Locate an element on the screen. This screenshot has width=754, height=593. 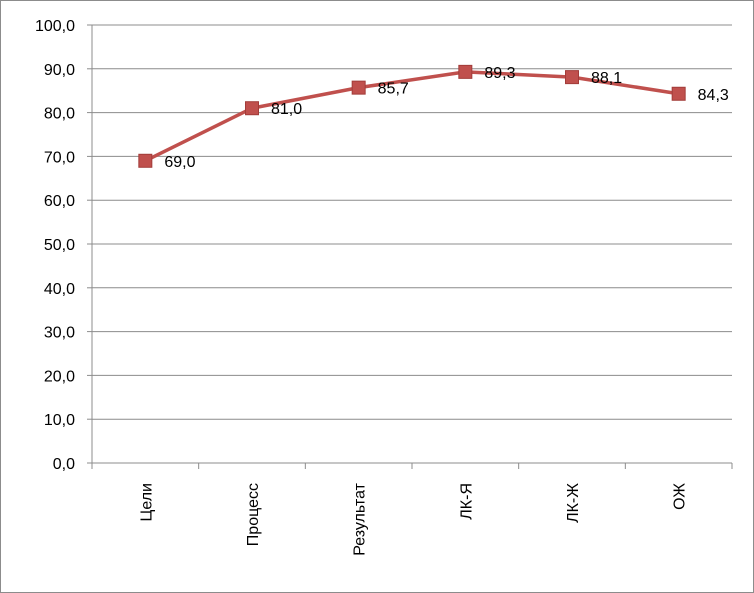
y-tick-label: 60,0 is located at coordinates (59, 201).